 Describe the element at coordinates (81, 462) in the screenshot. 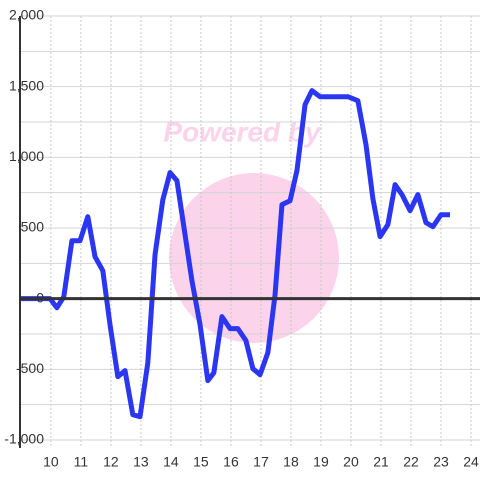

I see `x-tick-label: 11` at that location.